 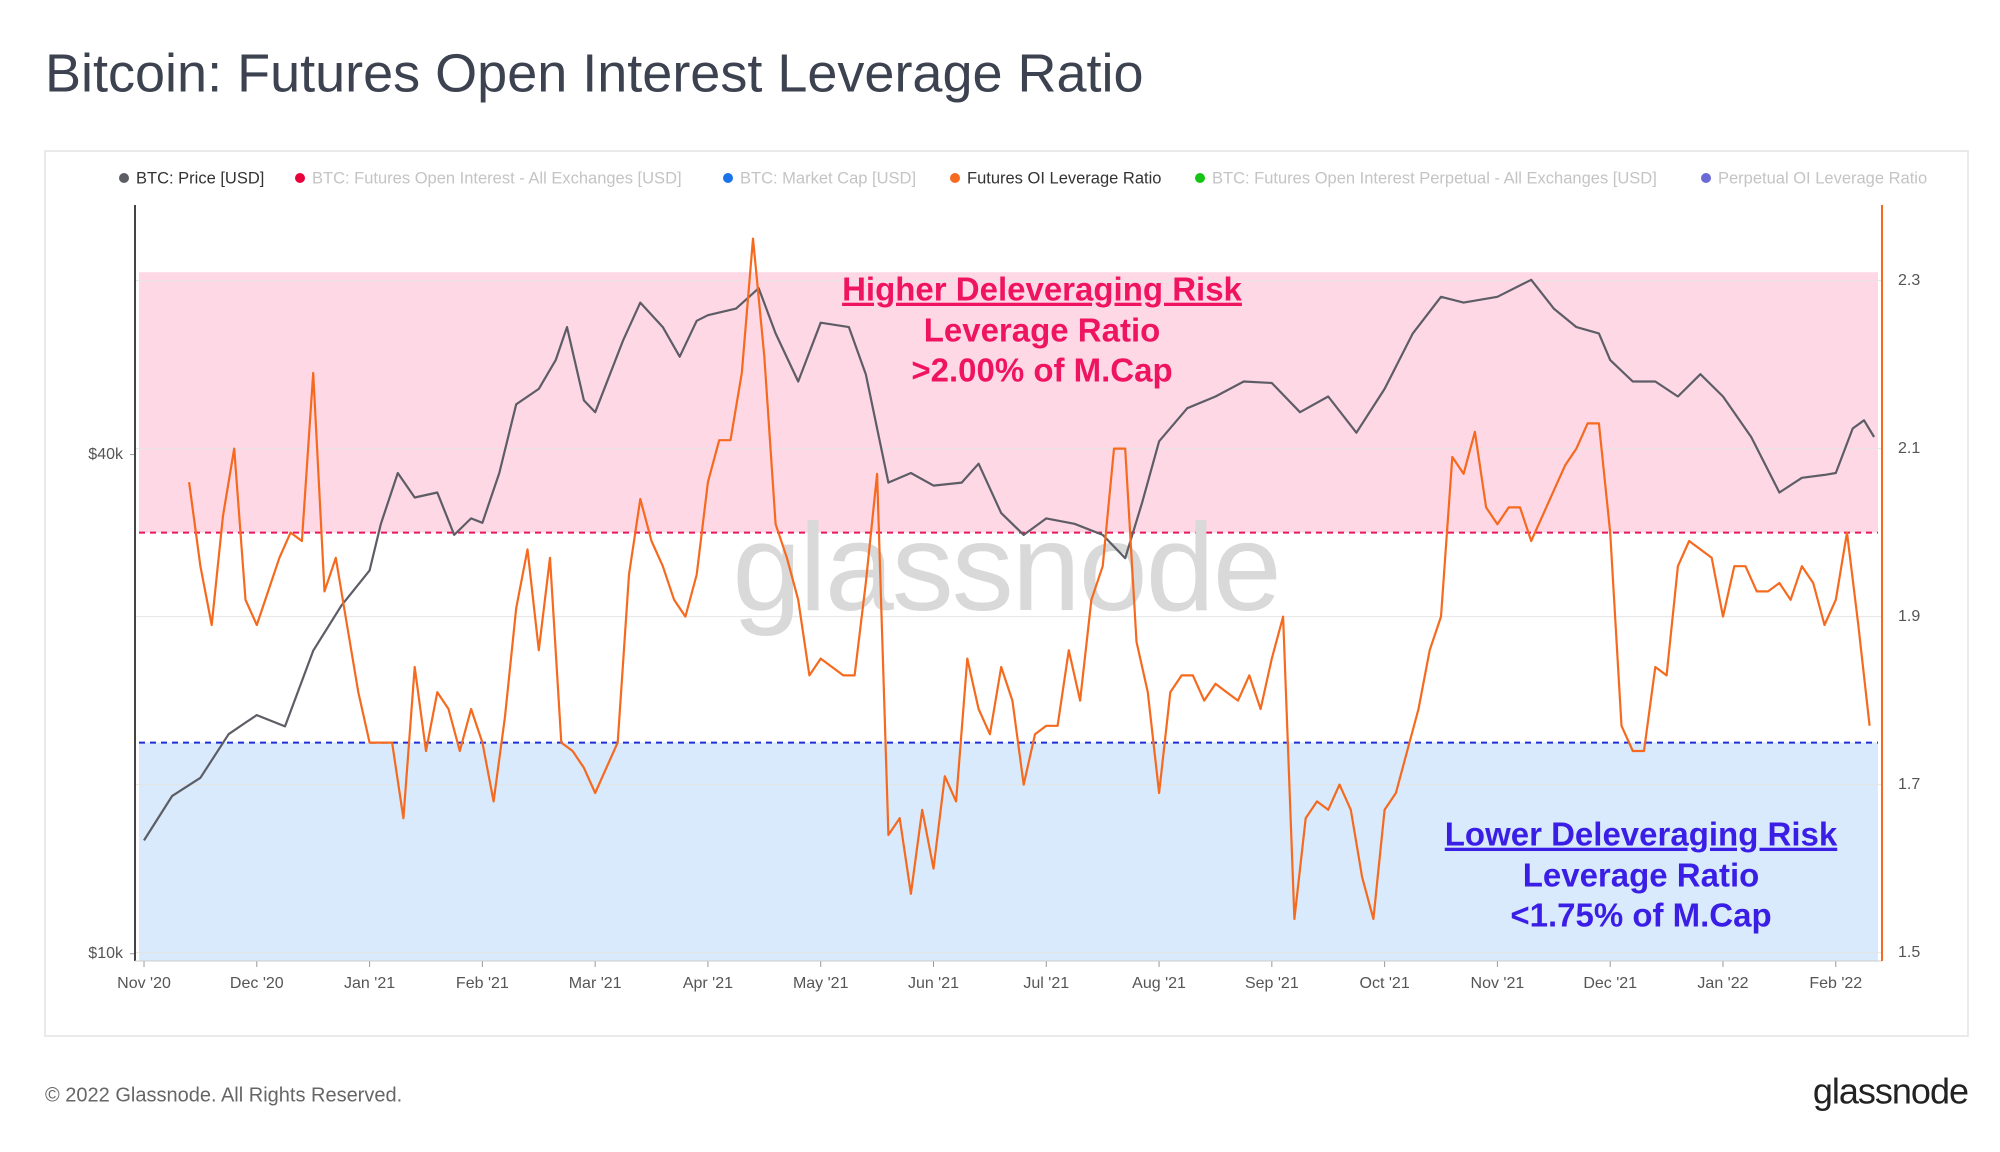 I want to click on y2-tick-label: 1.9, so click(x=1909, y=616).